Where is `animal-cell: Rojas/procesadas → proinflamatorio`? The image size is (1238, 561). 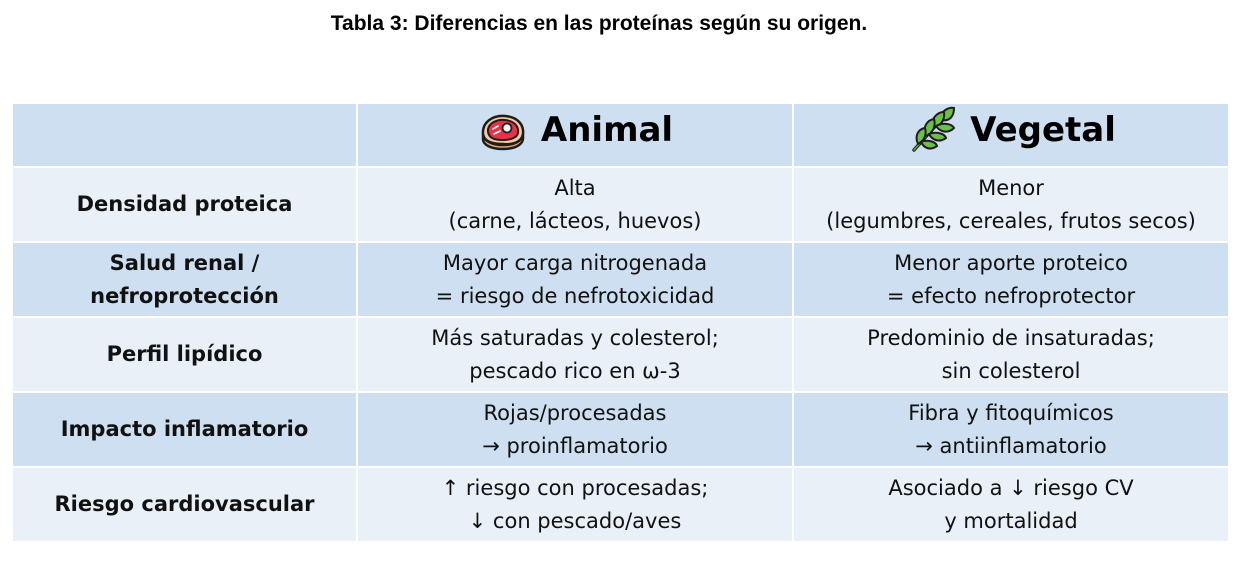 animal-cell: Rojas/procesadas → proinflamatorio is located at coordinates (575, 429).